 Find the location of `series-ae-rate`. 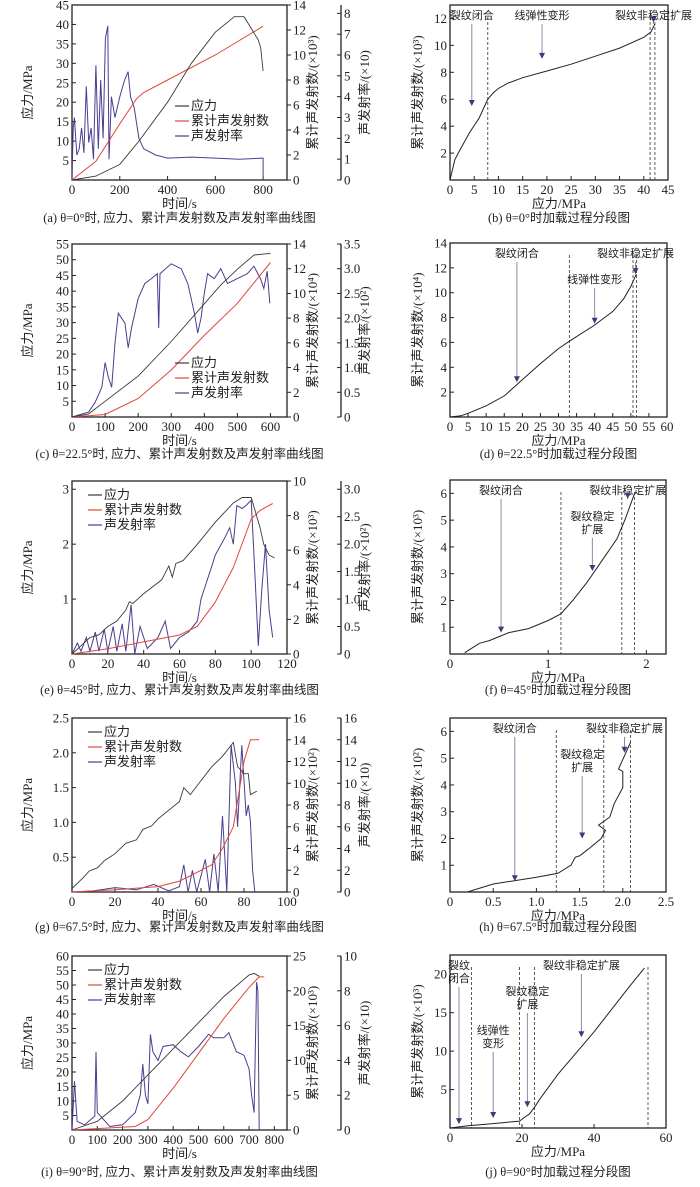

series-ae-rate is located at coordinates (172, 577).